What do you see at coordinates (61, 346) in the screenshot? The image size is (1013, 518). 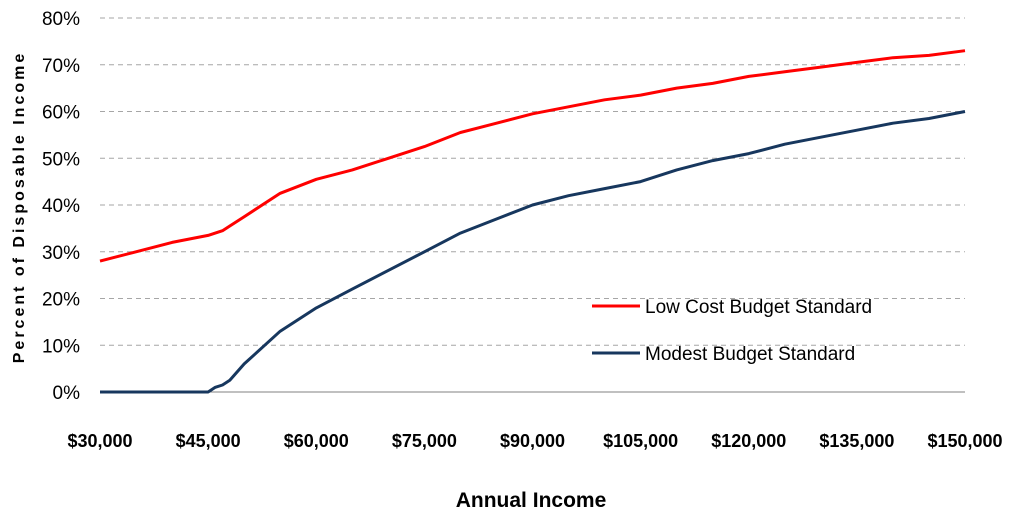 I see `y-tick-label: 10%` at bounding box center [61, 346].